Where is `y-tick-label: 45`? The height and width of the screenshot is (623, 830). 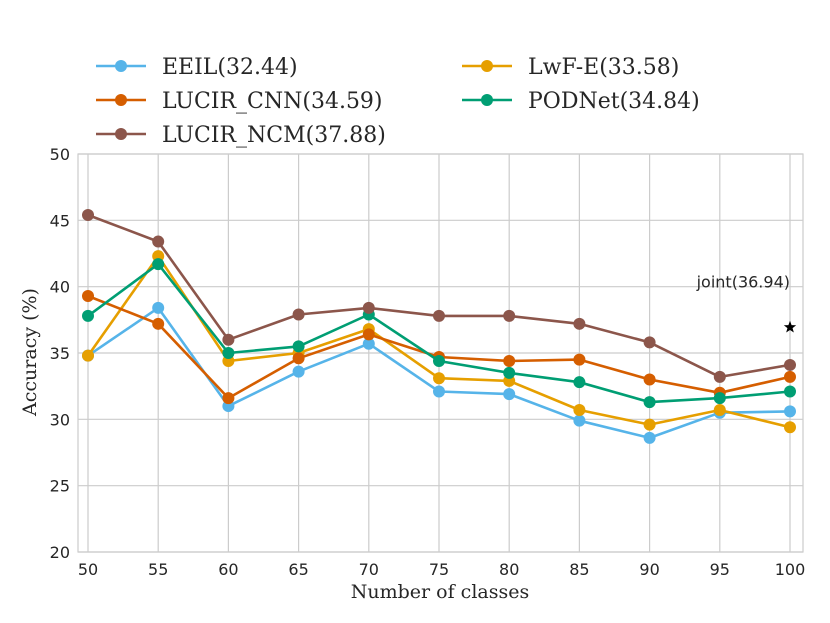
y-tick-label: 45 is located at coordinates (60, 220).